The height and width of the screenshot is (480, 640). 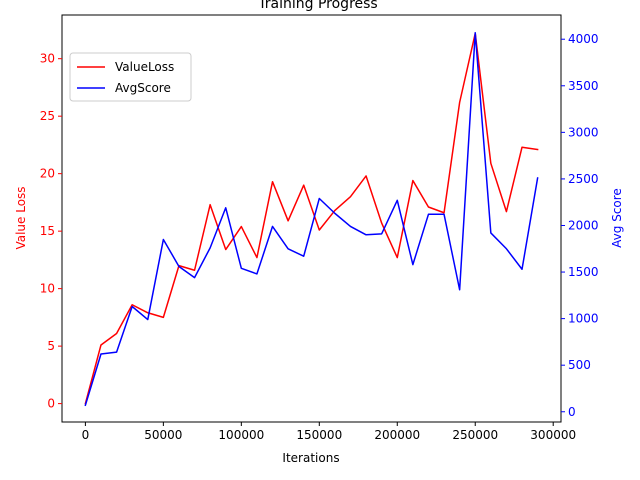 I want to click on legend: ValueLoss AvgScore, so click(x=130, y=77).